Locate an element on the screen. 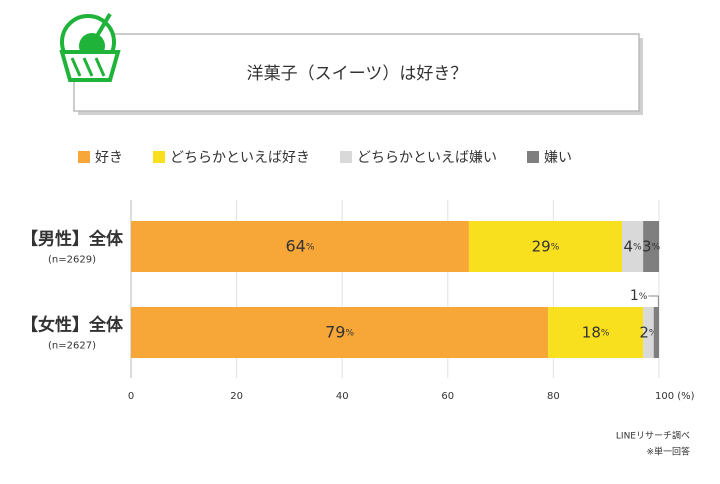  value-label: 79% is located at coordinates (339, 331).